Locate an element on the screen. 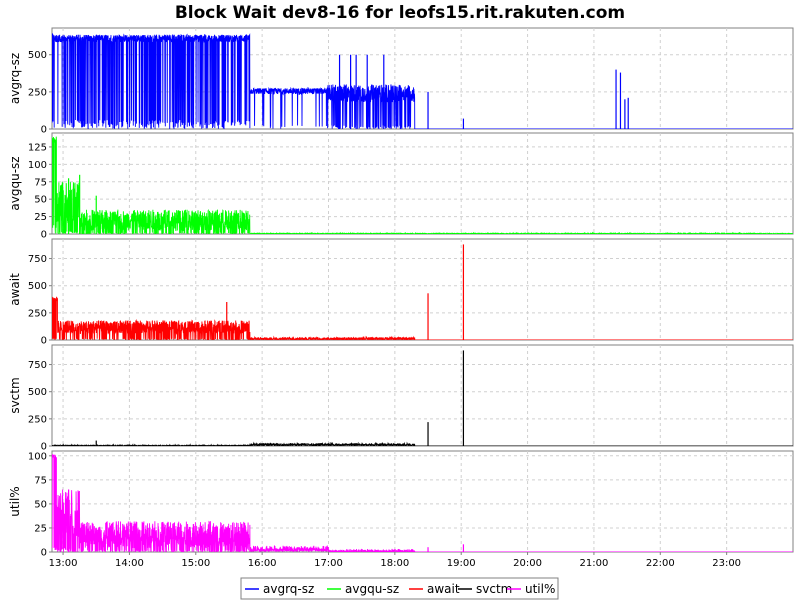 This screenshot has width=800, height=600. legend-item-util%: util% is located at coordinates (531, 589).